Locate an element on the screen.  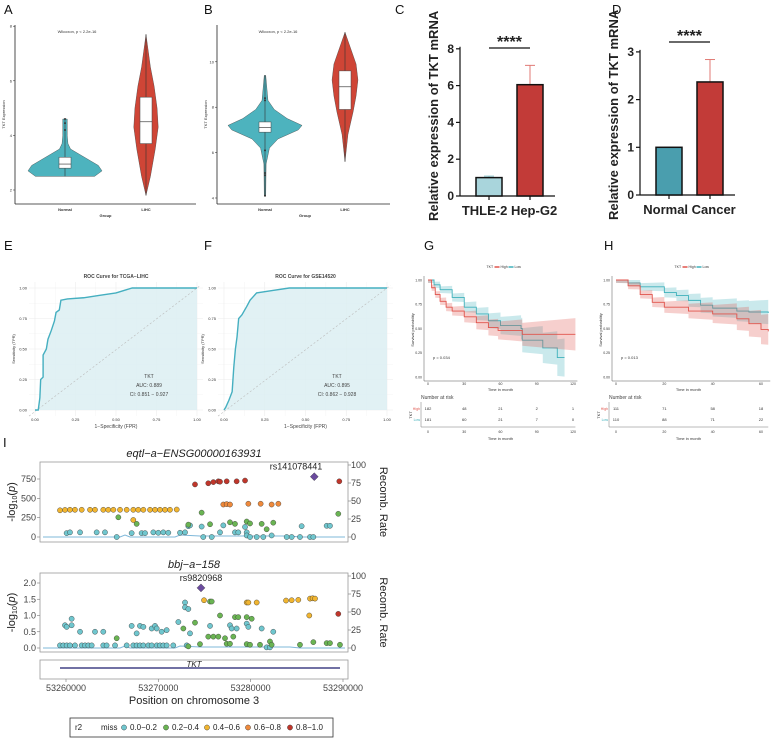
y-tick-label: 1.00 is located at coordinates (418, 280).